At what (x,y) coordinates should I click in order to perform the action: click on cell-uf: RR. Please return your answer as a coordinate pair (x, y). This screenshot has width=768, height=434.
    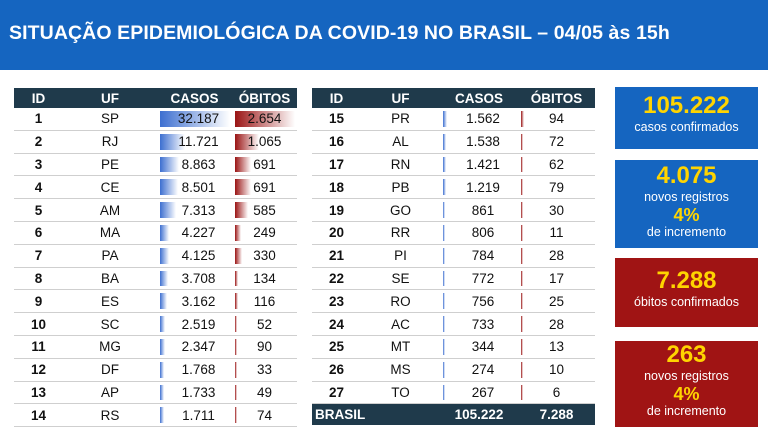
    Looking at the image, I should click on (400, 233).